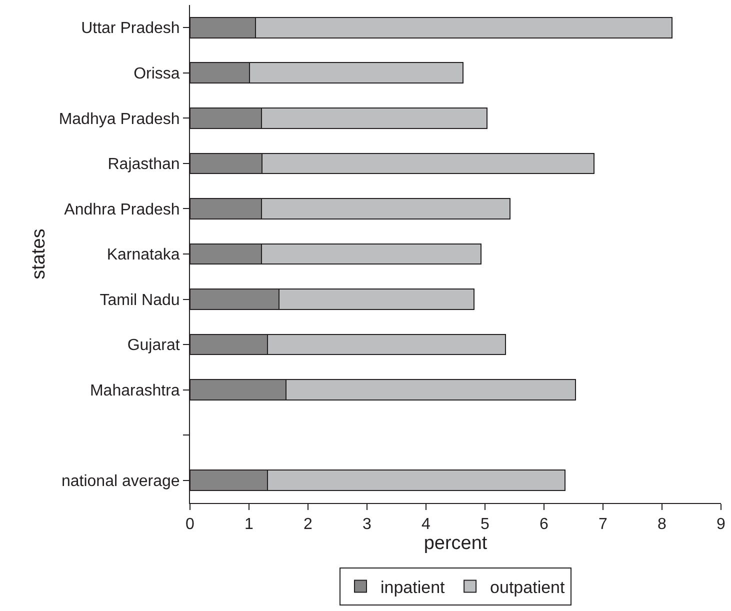  Describe the element at coordinates (456, 543) in the screenshot. I see `x-axis-title: percent` at that location.